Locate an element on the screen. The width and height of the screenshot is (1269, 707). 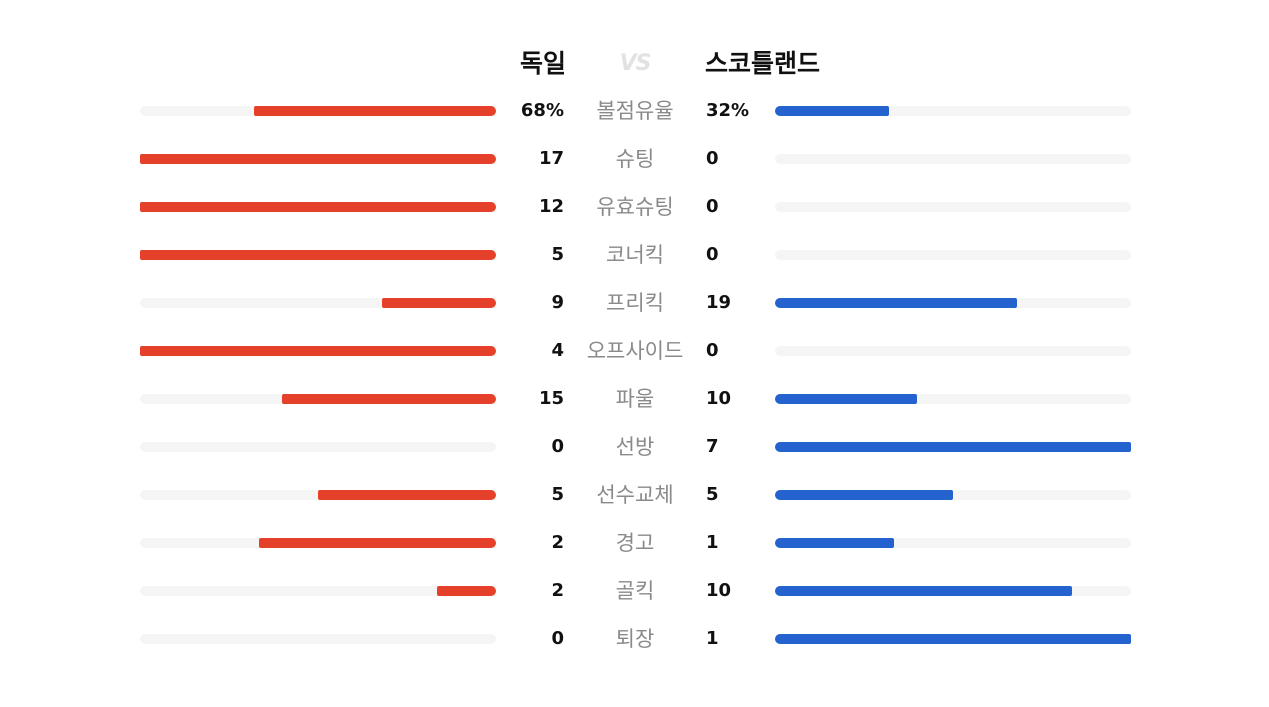
stat-category-label: 프리킥 is located at coordinates (635, 303).